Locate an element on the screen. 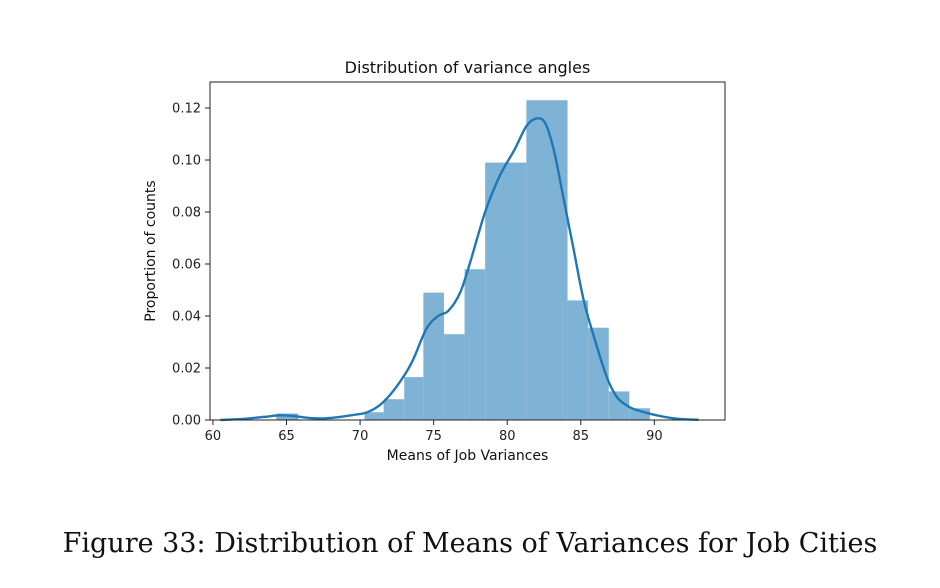 The width and height of the screenshot is (940, 588). y-tick-label-4: 0.08 is located at coordinates (186, 213).